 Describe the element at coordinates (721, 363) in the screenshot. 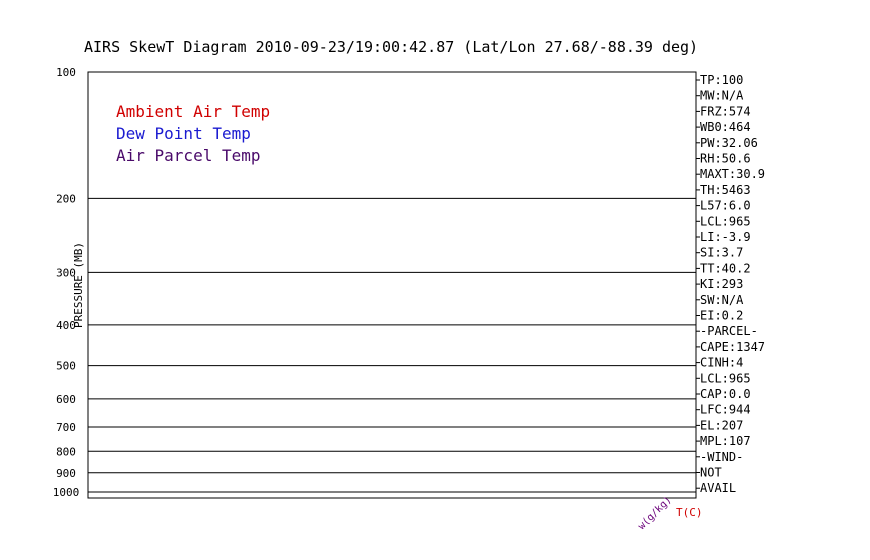

I see `index-label: CINH:4` at that location.